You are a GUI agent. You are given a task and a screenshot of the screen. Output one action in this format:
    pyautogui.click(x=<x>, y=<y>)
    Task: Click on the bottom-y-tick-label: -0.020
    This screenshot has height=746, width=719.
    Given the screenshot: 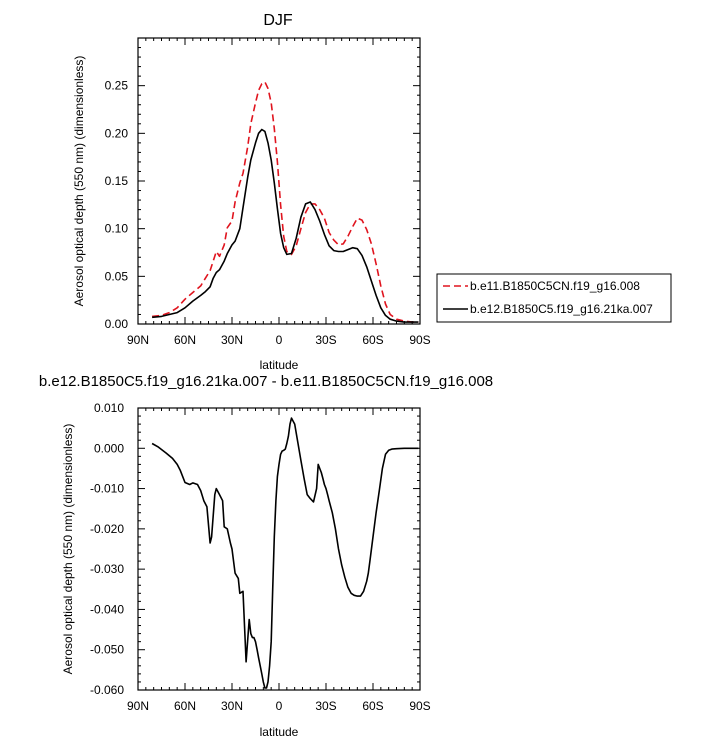 What is the action you would take?
    pyautogui.click(x=107, y=529)
    